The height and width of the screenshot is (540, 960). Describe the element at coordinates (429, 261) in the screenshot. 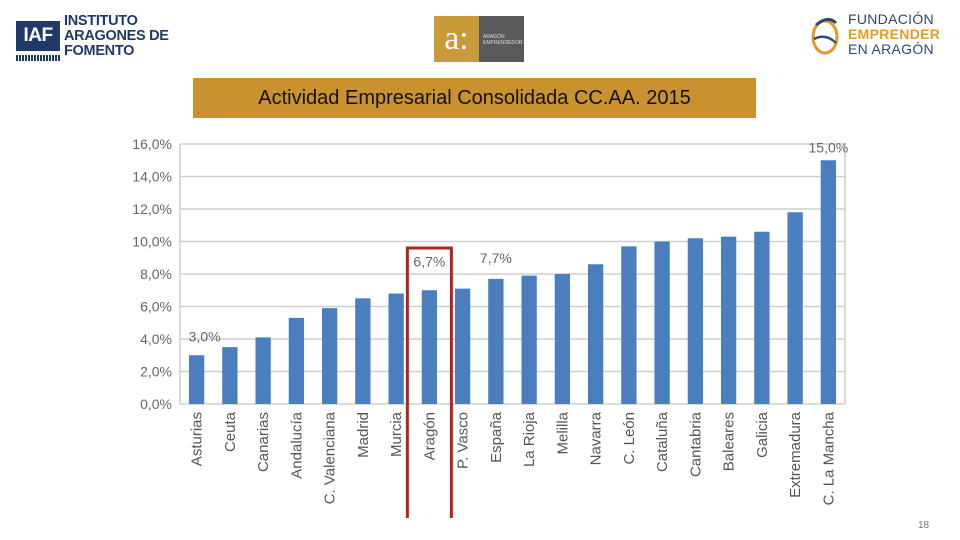

I see `data-label: 6,7%` at that location.